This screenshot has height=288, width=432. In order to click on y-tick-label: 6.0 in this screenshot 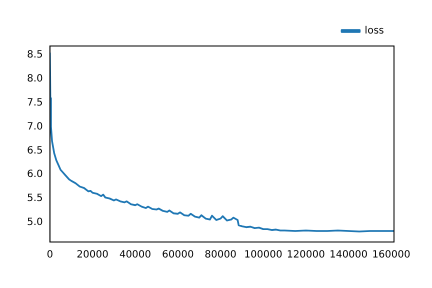, I will do `click(34, 174)`.